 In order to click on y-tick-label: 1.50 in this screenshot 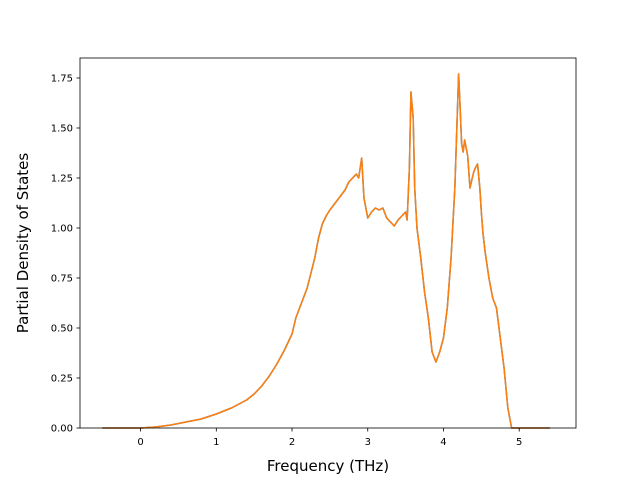, I will do `click(62, 129)`.